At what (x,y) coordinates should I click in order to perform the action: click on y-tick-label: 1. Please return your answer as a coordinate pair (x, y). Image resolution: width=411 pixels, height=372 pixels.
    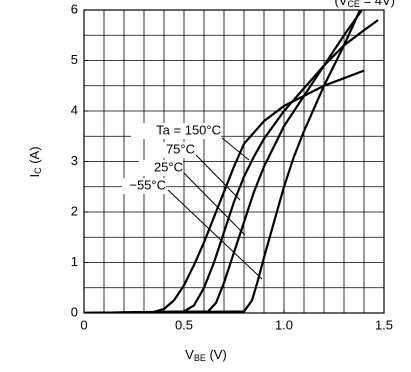
    Looking at the image, I should click on (74, 261).